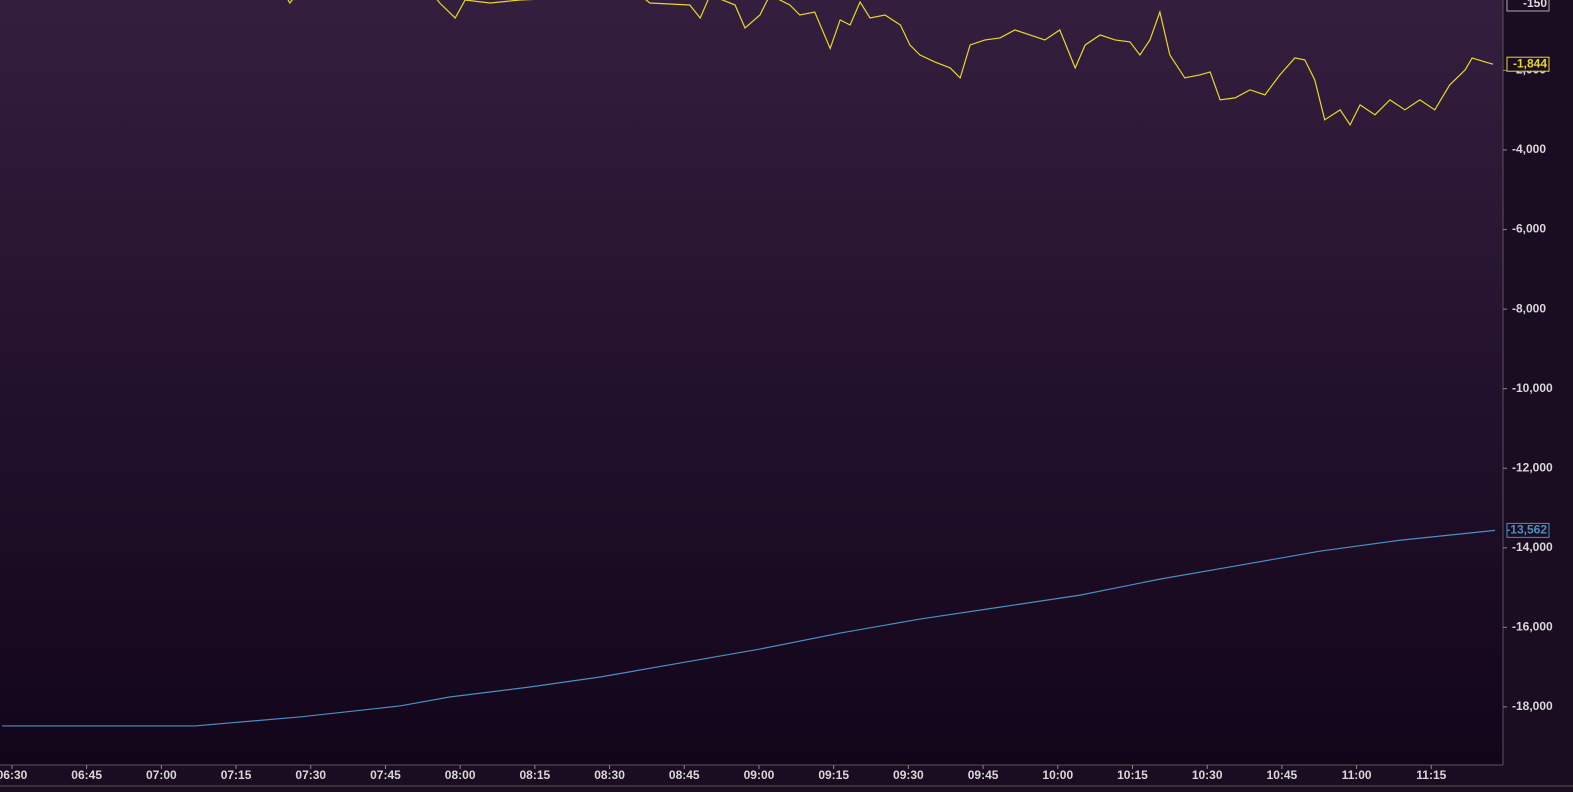  What do you see at coordinates (161, 775) in the screenshot?
I see `x-tick-label: 07:00` at bounding box center [161, 775].